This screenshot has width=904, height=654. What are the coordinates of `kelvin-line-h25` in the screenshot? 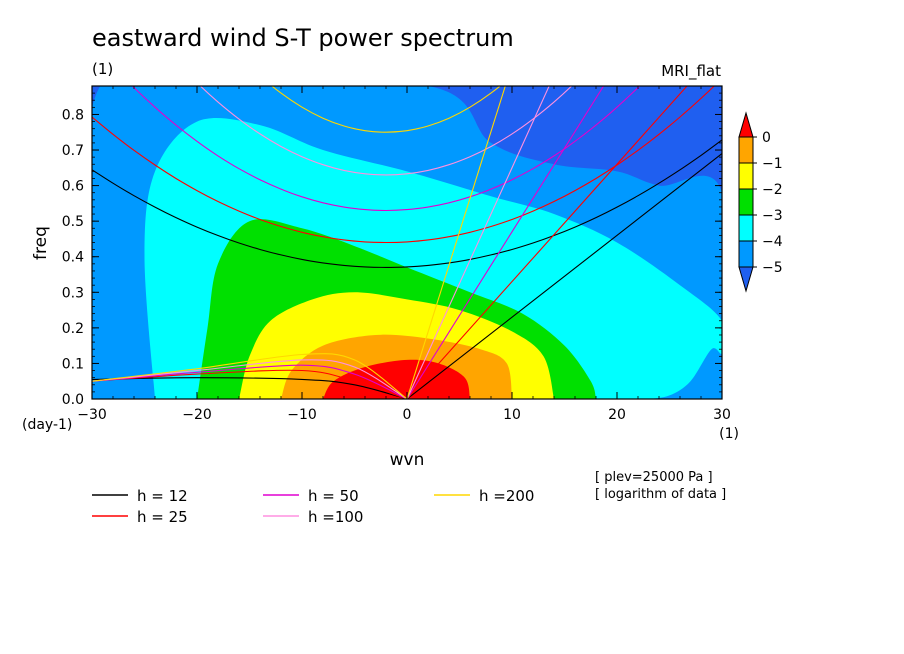 It's located at (547, 242).